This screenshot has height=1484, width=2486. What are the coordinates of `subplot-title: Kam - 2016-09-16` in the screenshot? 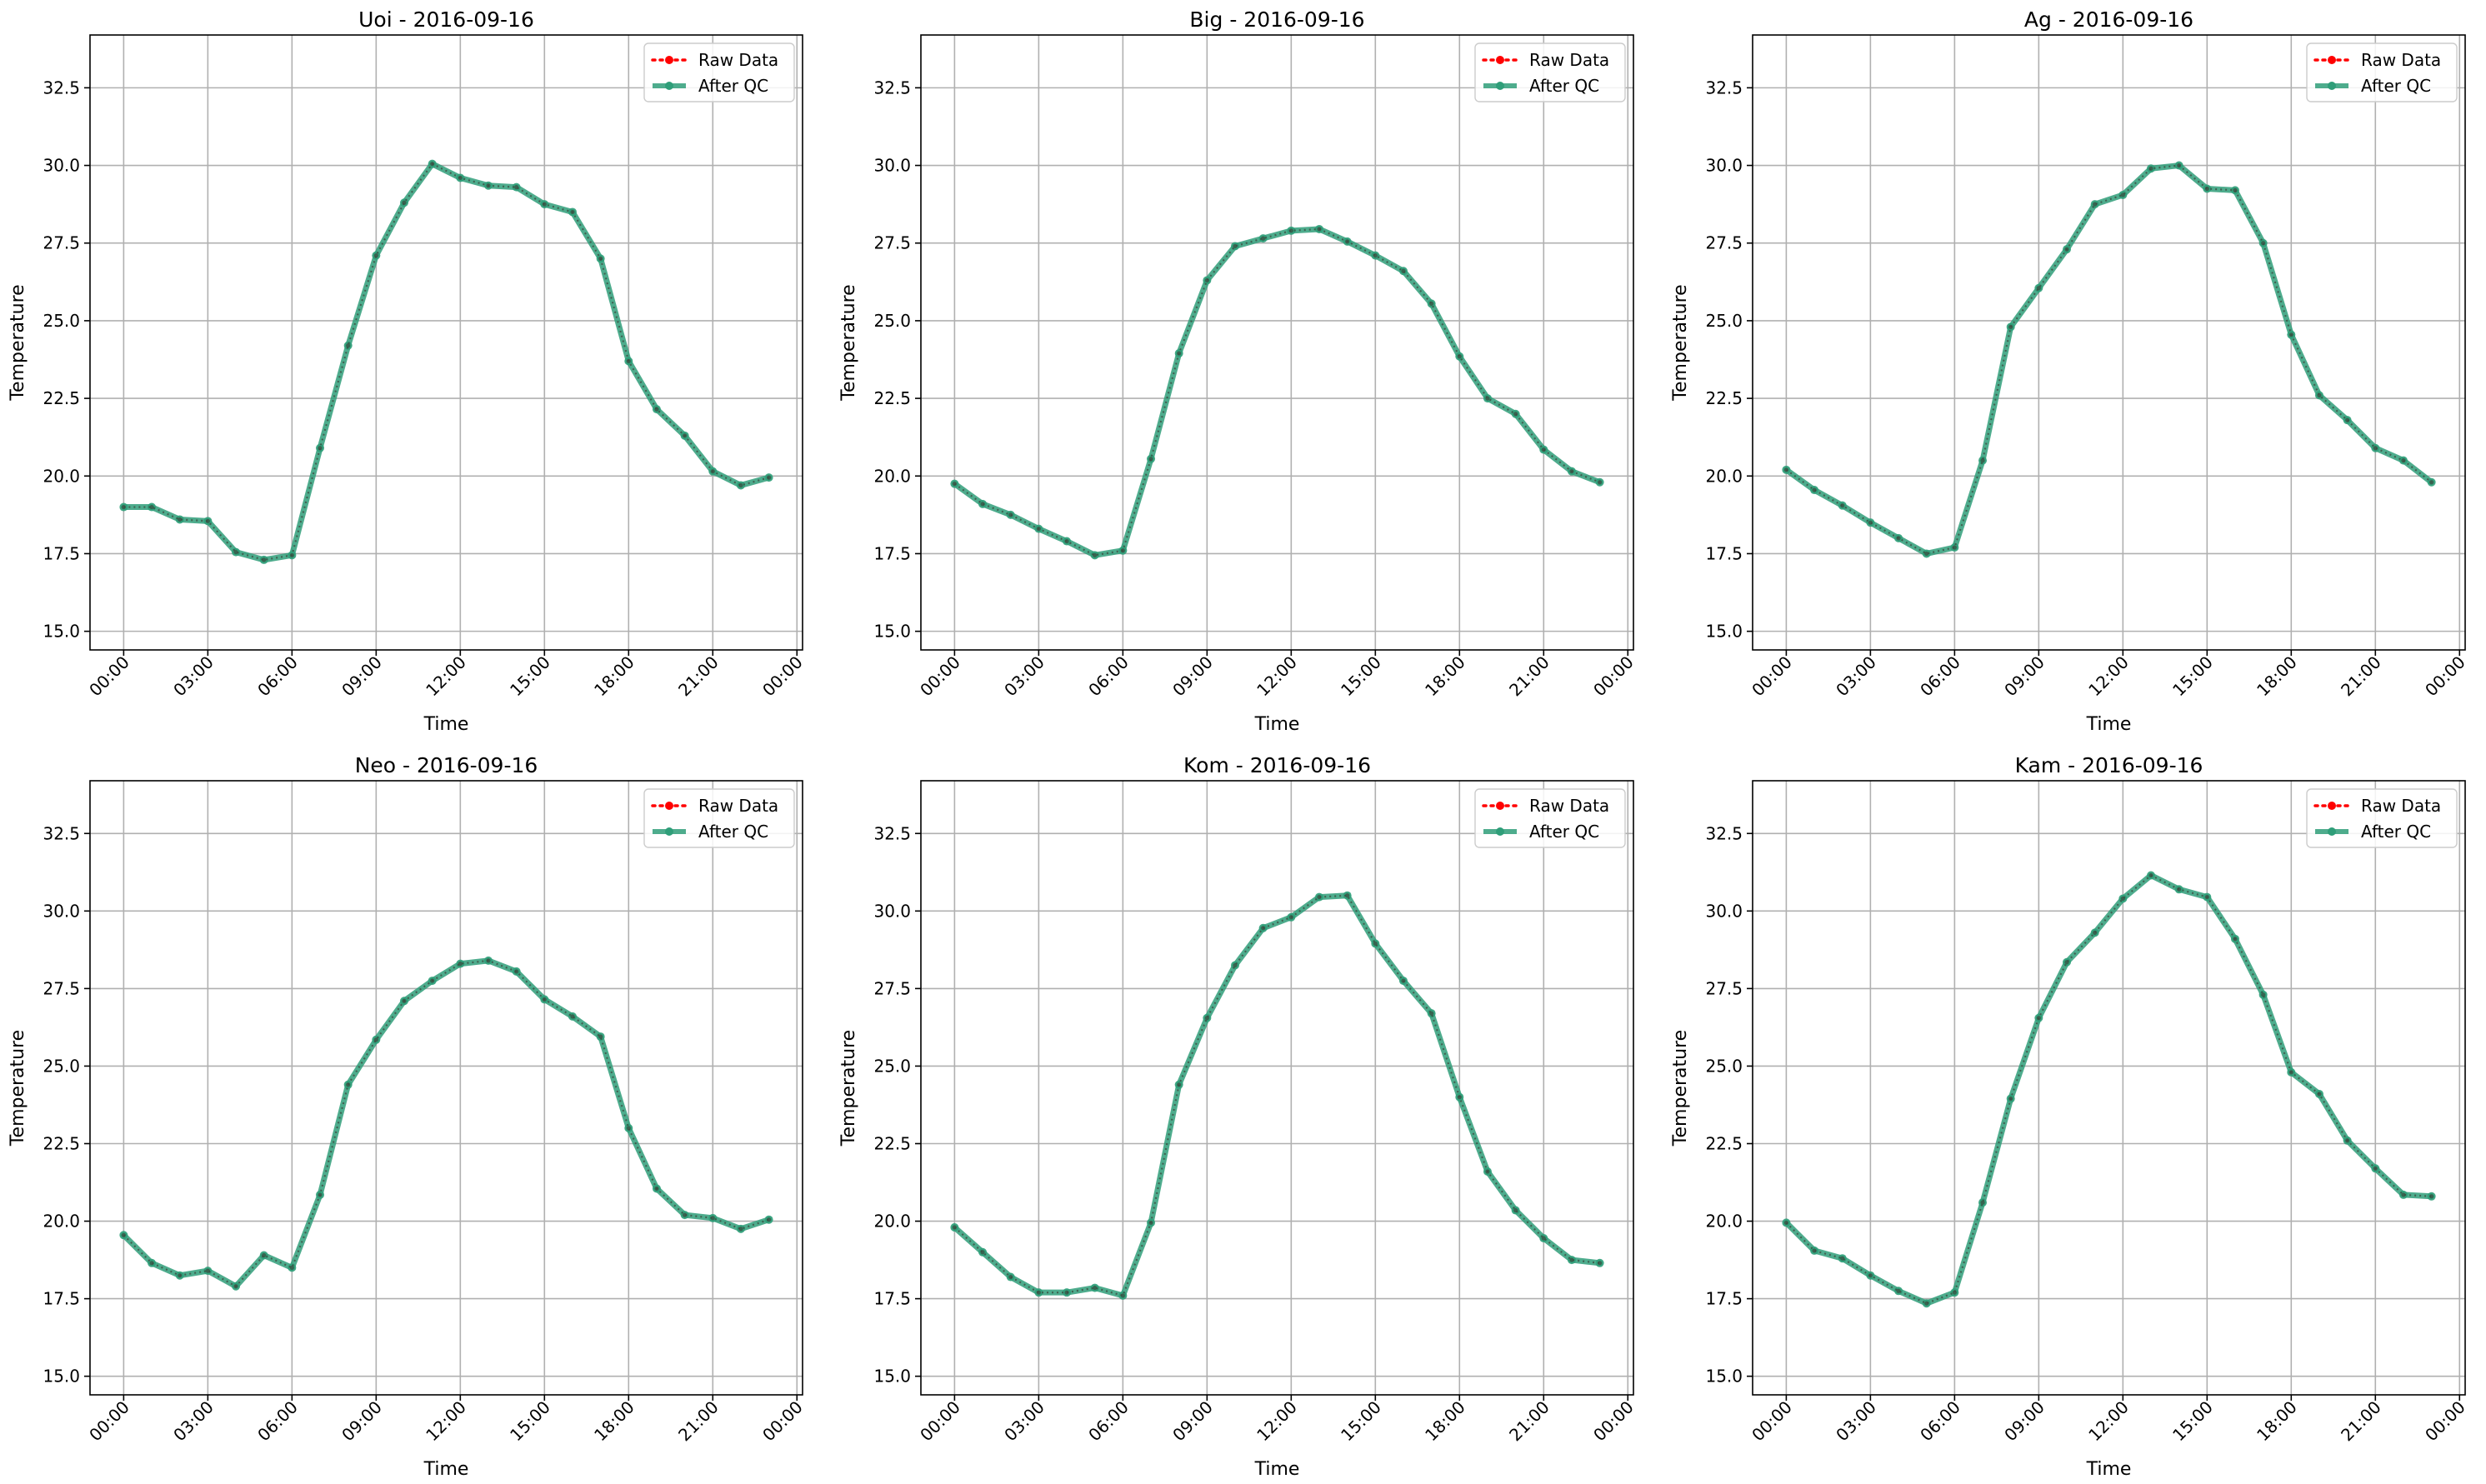 It's located at (2109, 765).